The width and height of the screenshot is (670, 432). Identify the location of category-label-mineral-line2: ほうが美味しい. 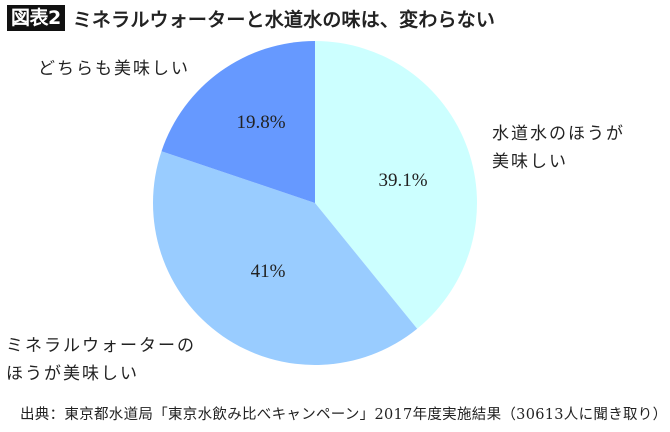
(72, 374).